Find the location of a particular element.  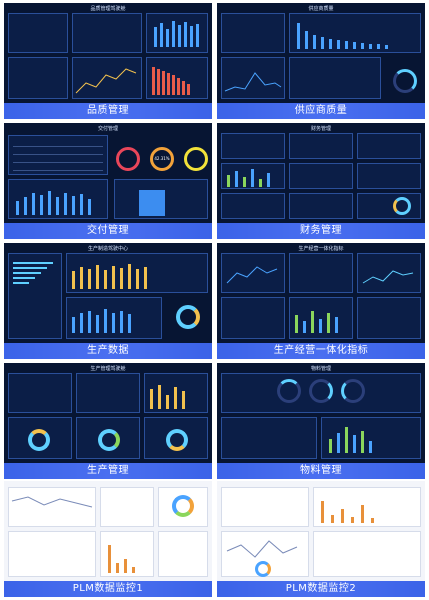

tile-production-mgmt: 生产管理驾驶舱 生产管理 is located at coordinates (108, 421).